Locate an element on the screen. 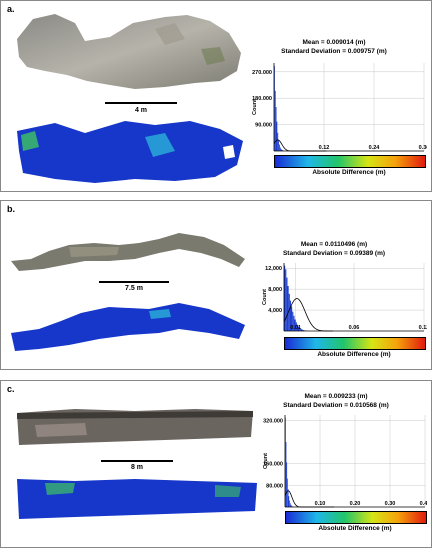 The image size is (432, 550). y-tick-label: 12,000 is located at coordinates (273, 269).